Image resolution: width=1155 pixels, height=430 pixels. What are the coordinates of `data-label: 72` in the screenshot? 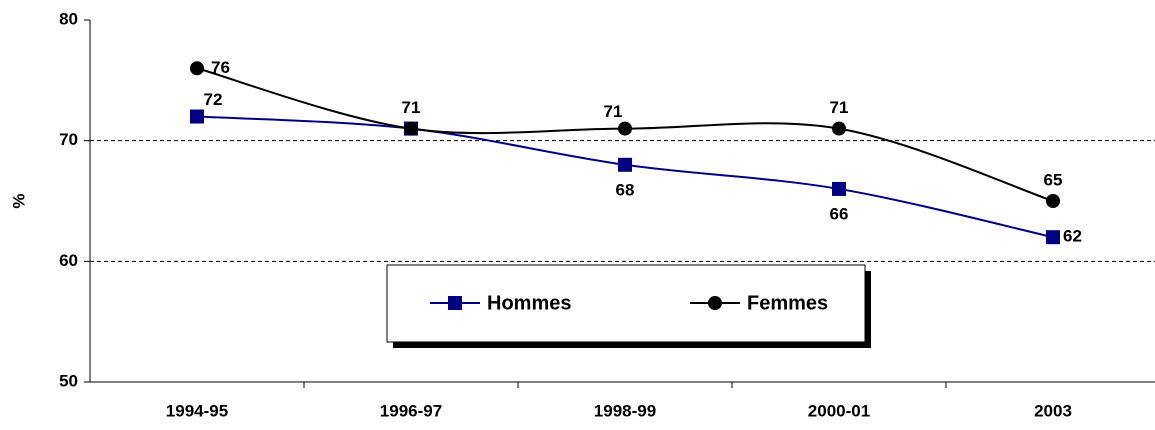 It's located at (213, 99).